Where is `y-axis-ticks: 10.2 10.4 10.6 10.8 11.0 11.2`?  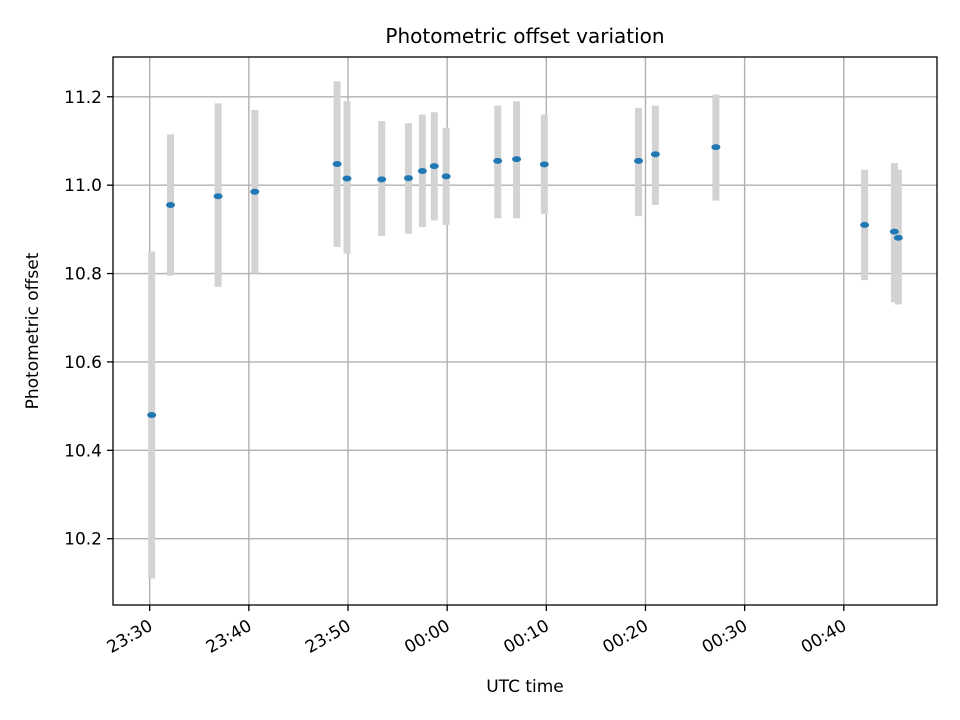 y-axis-ticks: 10.2 10.4 10.6 10.8 11.0 11.2 is located at coordinates (88, 319).